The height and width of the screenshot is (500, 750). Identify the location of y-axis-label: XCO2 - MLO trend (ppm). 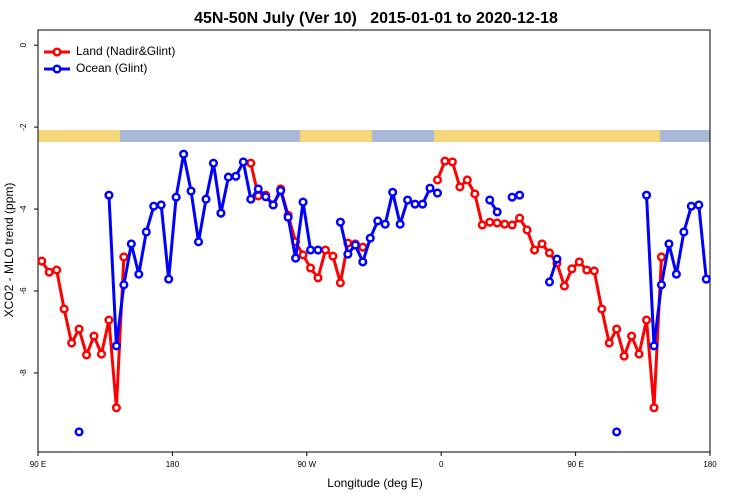
(9, 250).